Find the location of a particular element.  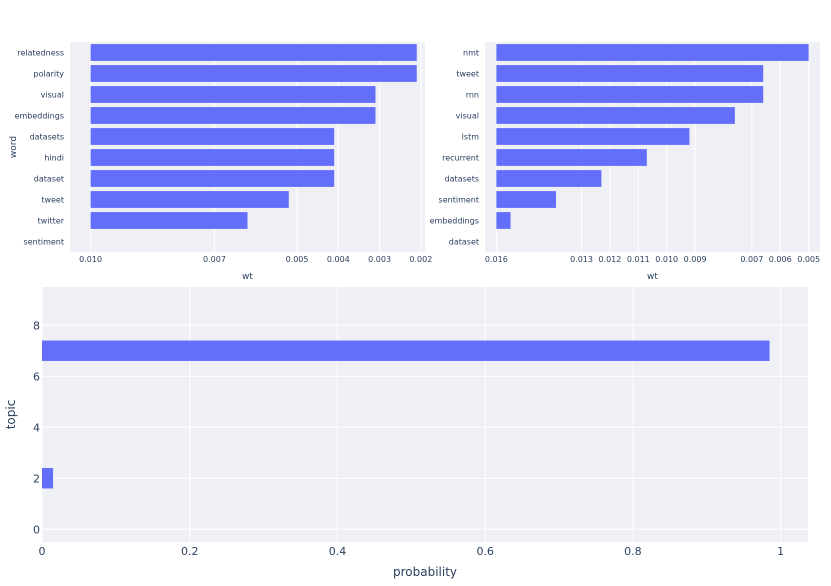

x-tick-label: 0.003 is located at coordinates (379, 259).